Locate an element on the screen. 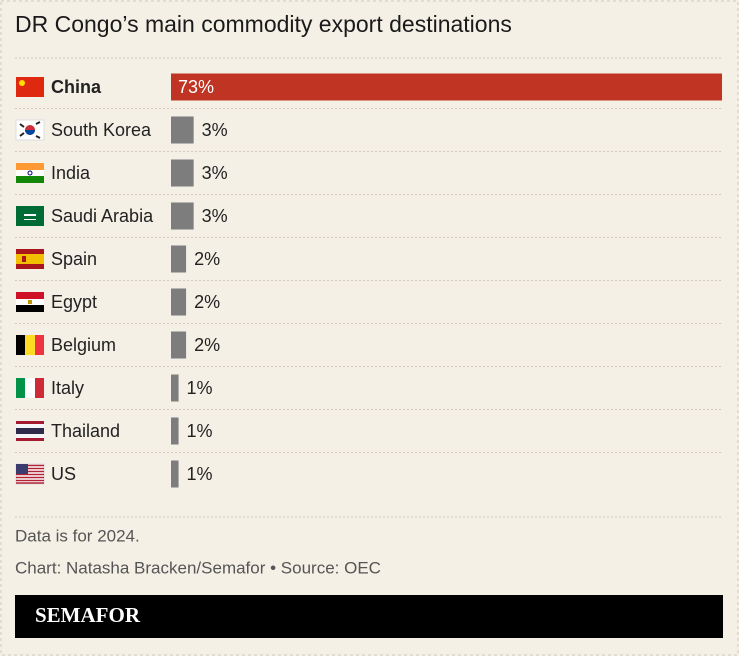 This screenshot has width=739, height=656. value-label: 73% is located at coordinates (196, 87).